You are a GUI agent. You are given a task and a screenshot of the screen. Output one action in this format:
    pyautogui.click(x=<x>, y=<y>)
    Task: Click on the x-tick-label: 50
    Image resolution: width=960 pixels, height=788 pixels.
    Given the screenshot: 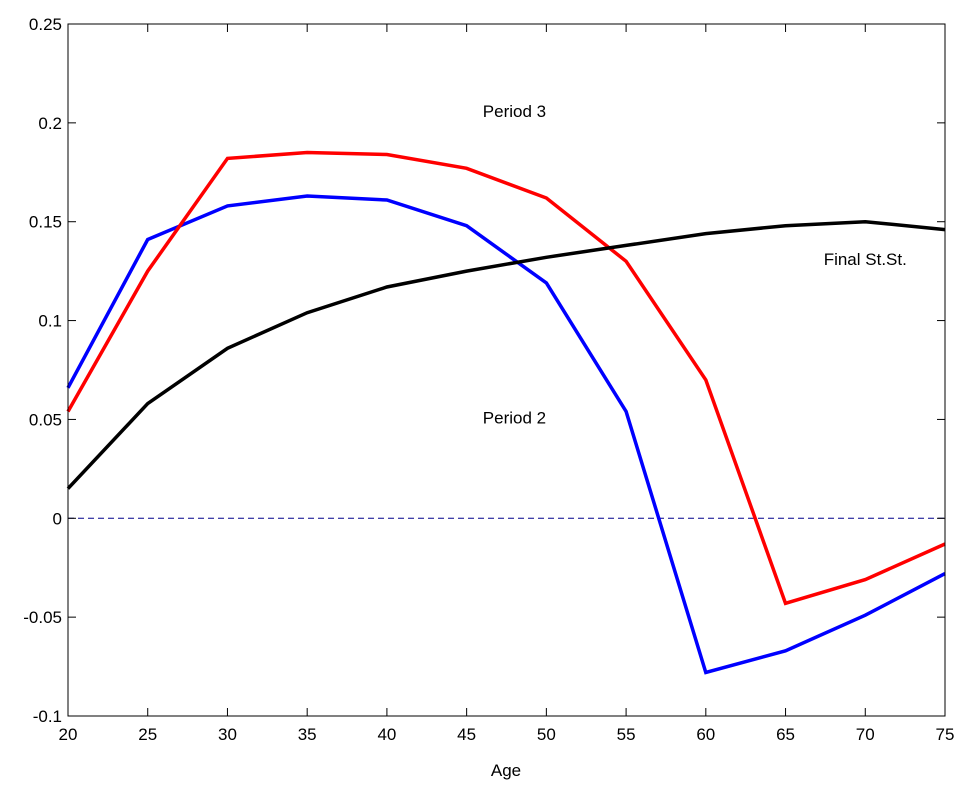 What is the action you would take?
    pyautogui.click(x=546, y=734)
    